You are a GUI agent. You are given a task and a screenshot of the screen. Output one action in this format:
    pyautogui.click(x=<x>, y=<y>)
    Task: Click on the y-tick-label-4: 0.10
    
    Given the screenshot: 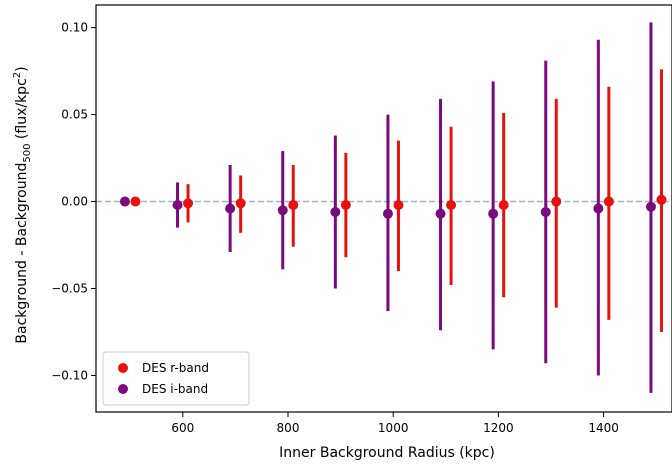 What is the action you would take?
    pyautogui.click(x=74, y=28)
    